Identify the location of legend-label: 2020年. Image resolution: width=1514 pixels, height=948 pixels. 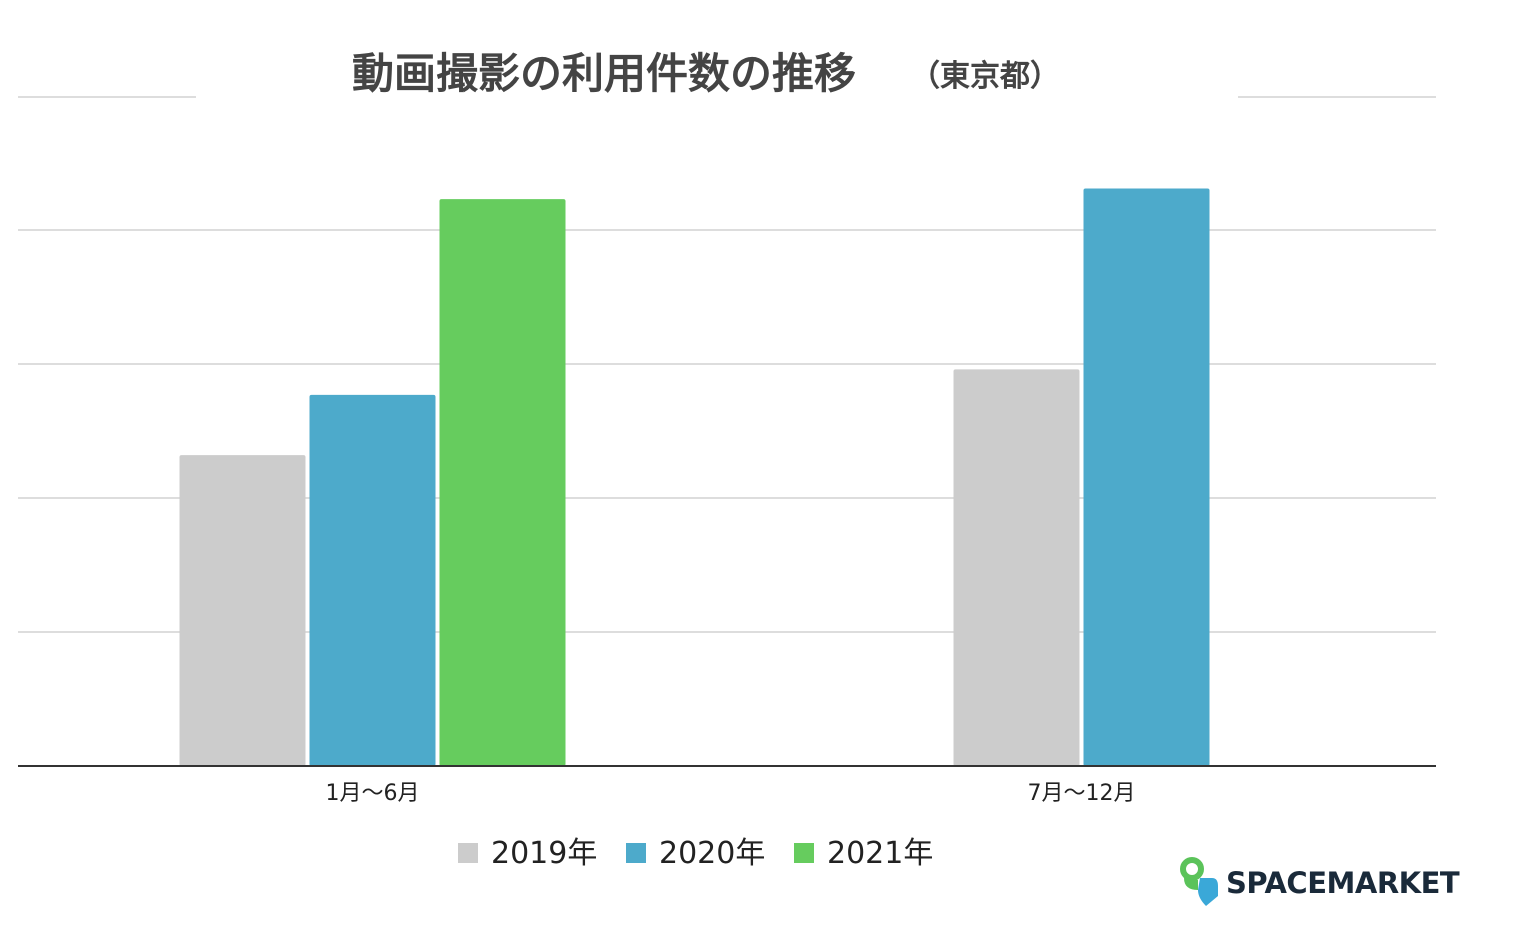
(712, 853).